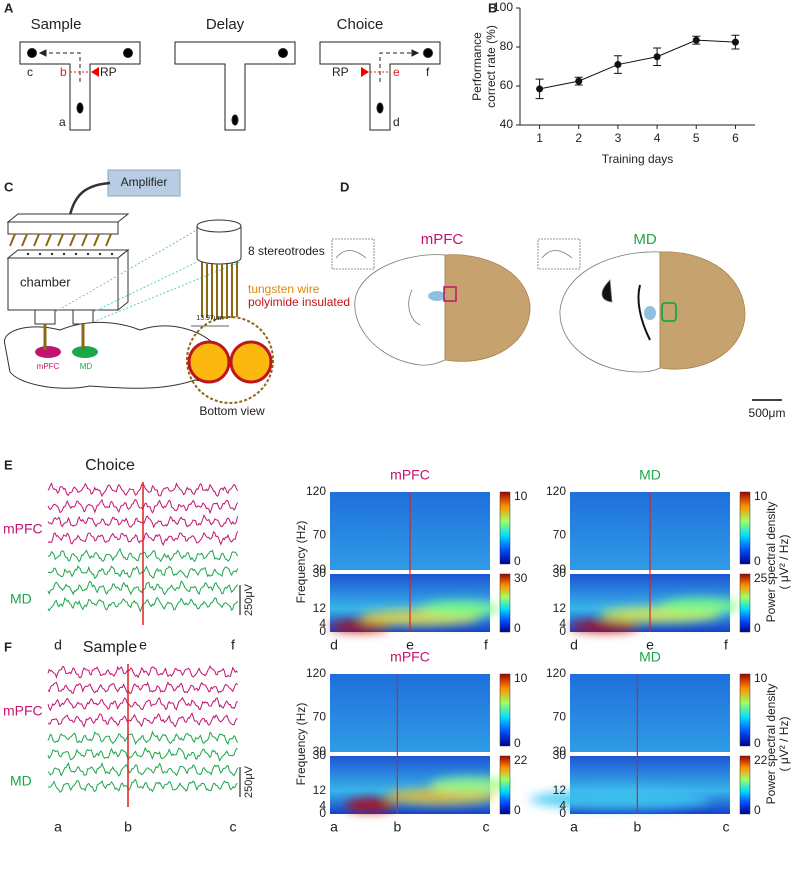  Describe the element at coordinates (696, 138) in the screenshot. I see `x-tick-label: 5` at that location.